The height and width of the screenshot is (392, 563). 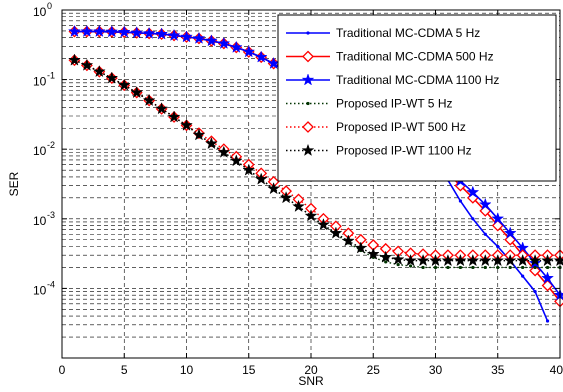 What do you see at coordinates (124, 370) in the screenshot?
I see `x-tick-label: 5` at bounding box center [124, 370].